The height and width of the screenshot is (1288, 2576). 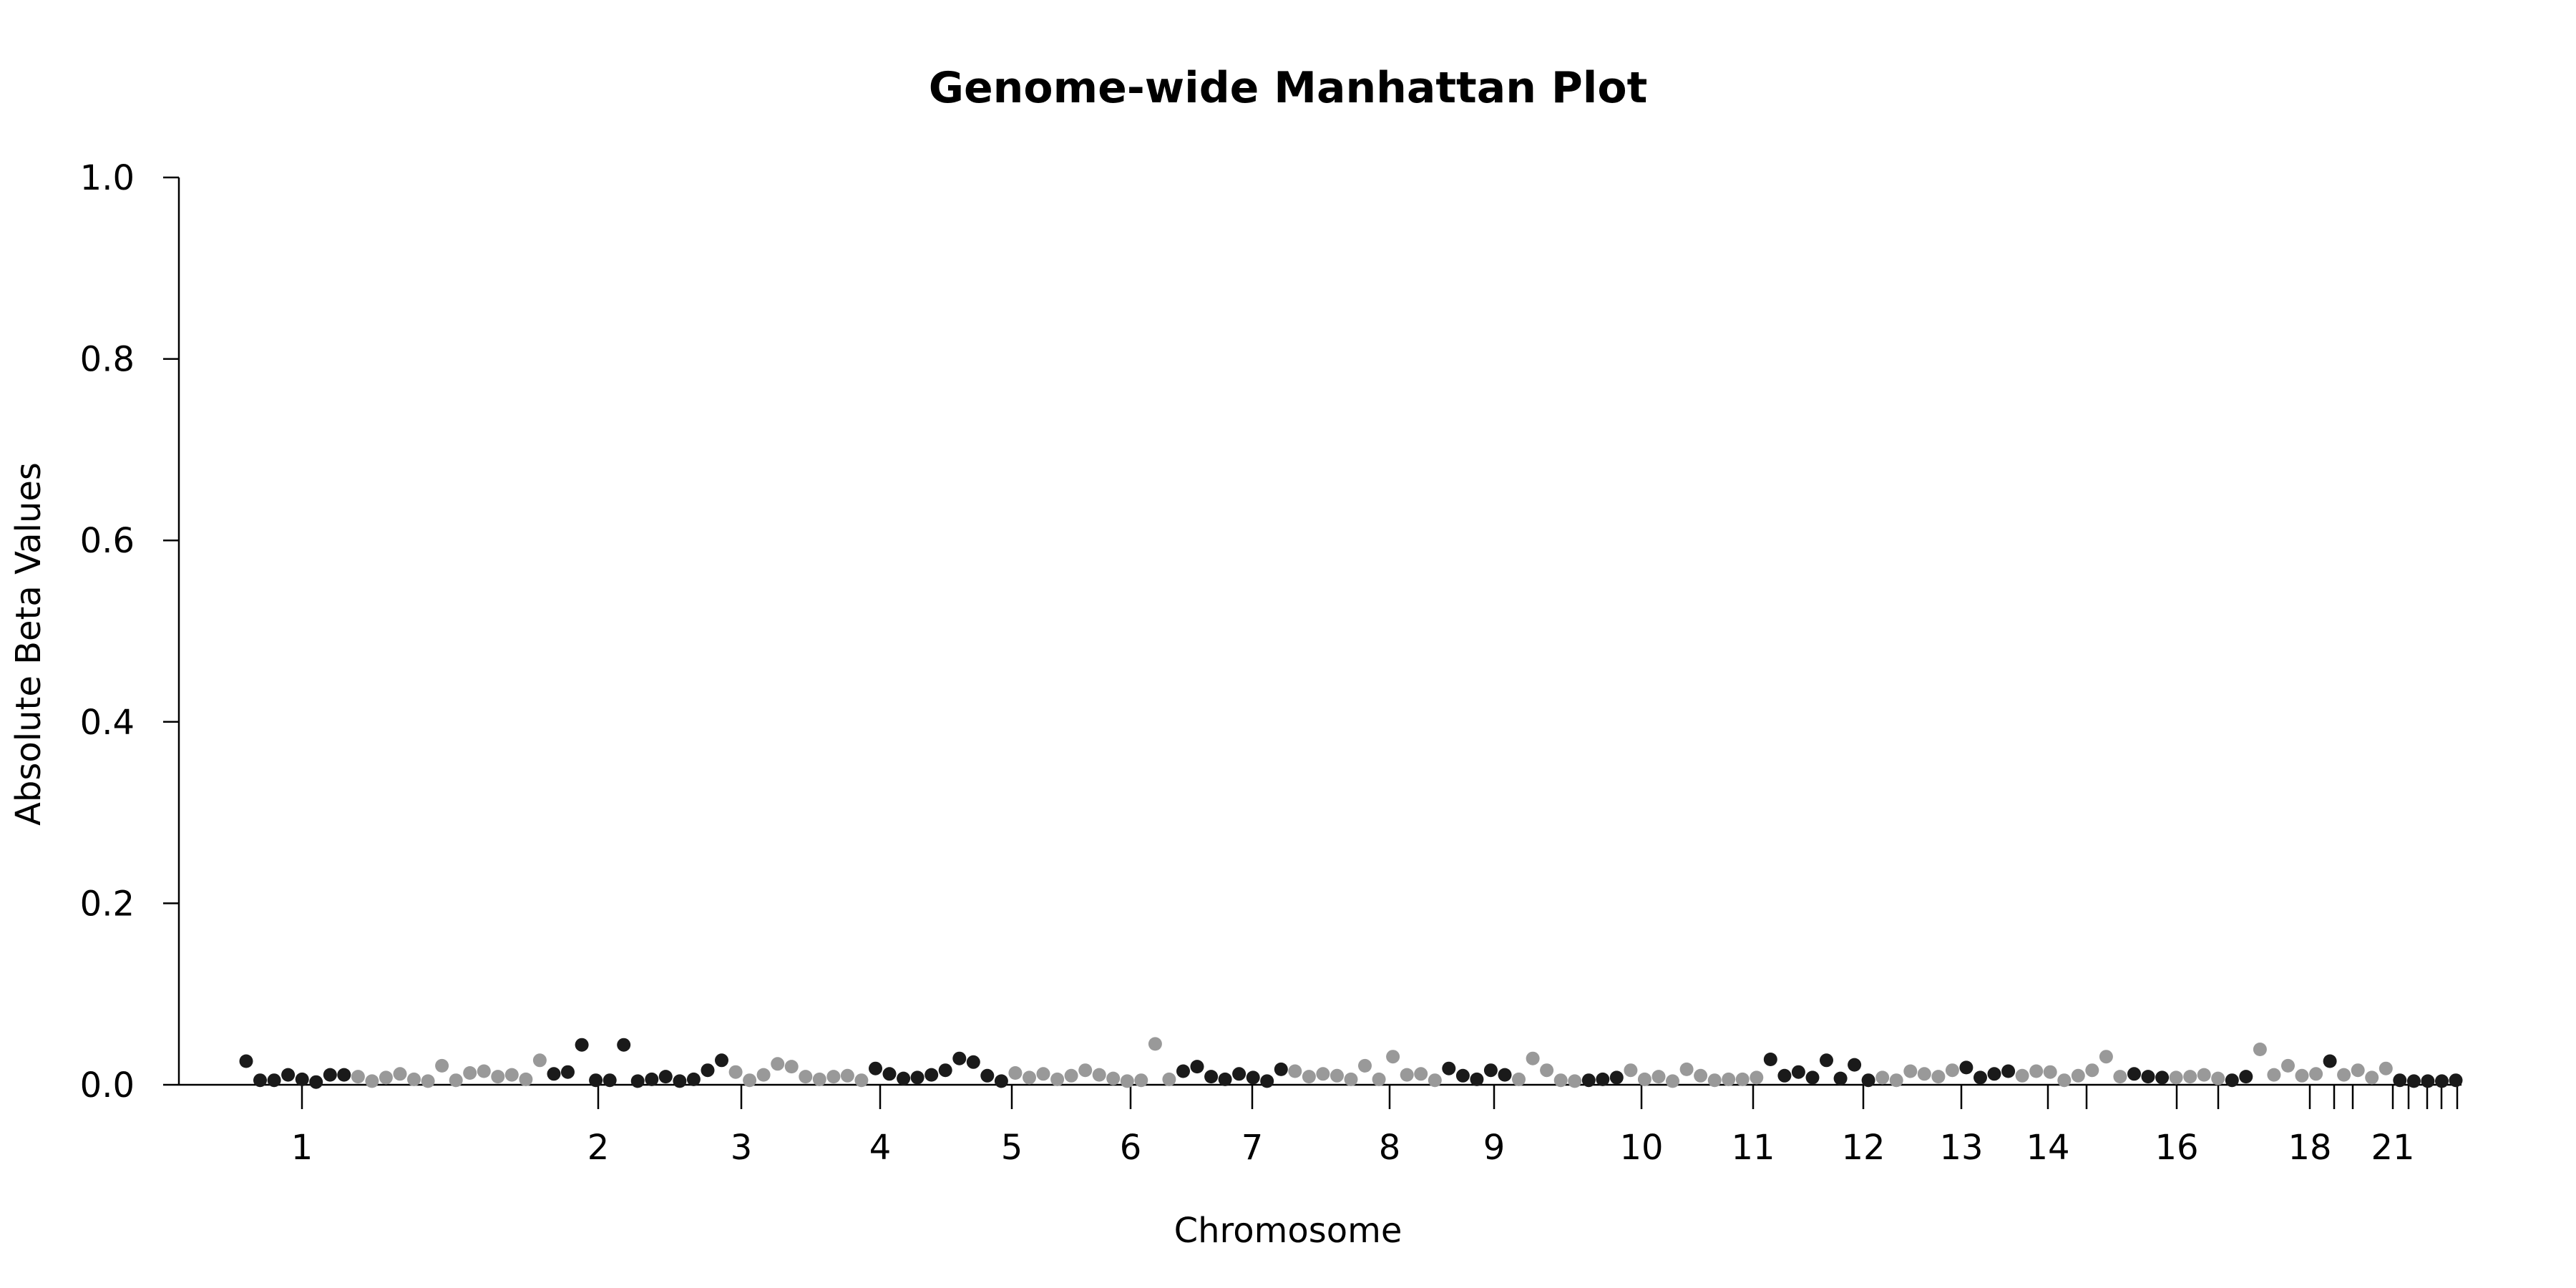 I want to click on x-tick-label: 8, so click(x=1390, y=1148).